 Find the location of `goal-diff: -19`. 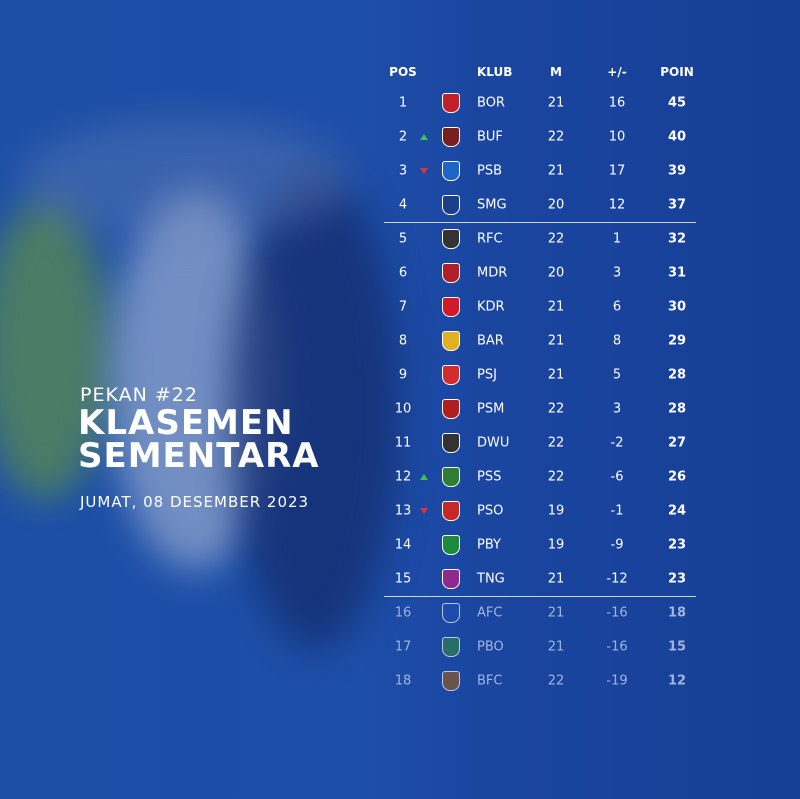

goal-diff: -19 is located at coordinates (617, 681).